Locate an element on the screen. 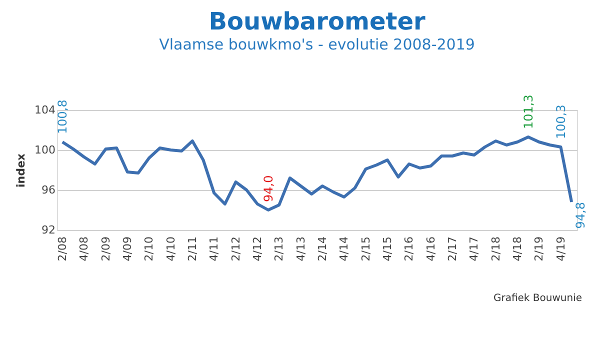  x-tick-label: 2/10 is located at coordinates (149, 249).